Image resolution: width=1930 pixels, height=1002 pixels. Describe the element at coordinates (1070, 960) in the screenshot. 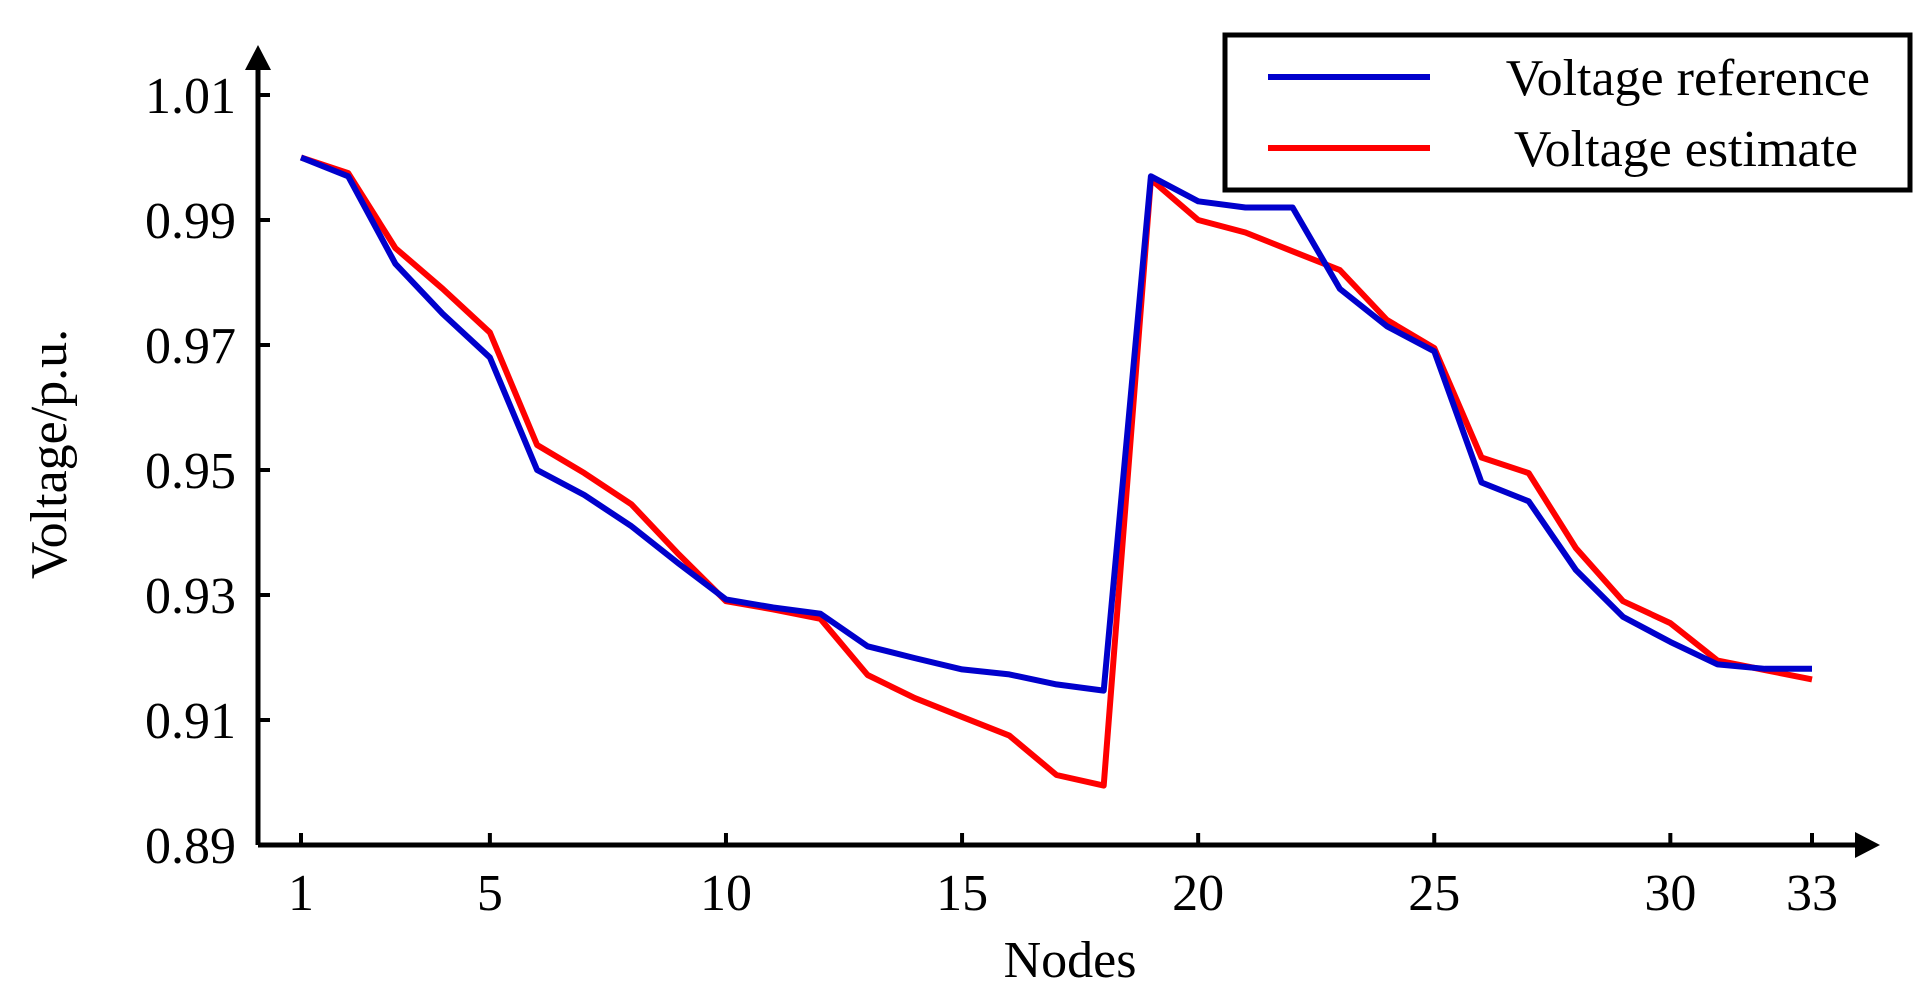

I see `x-axis-title: Nodes` at that location.